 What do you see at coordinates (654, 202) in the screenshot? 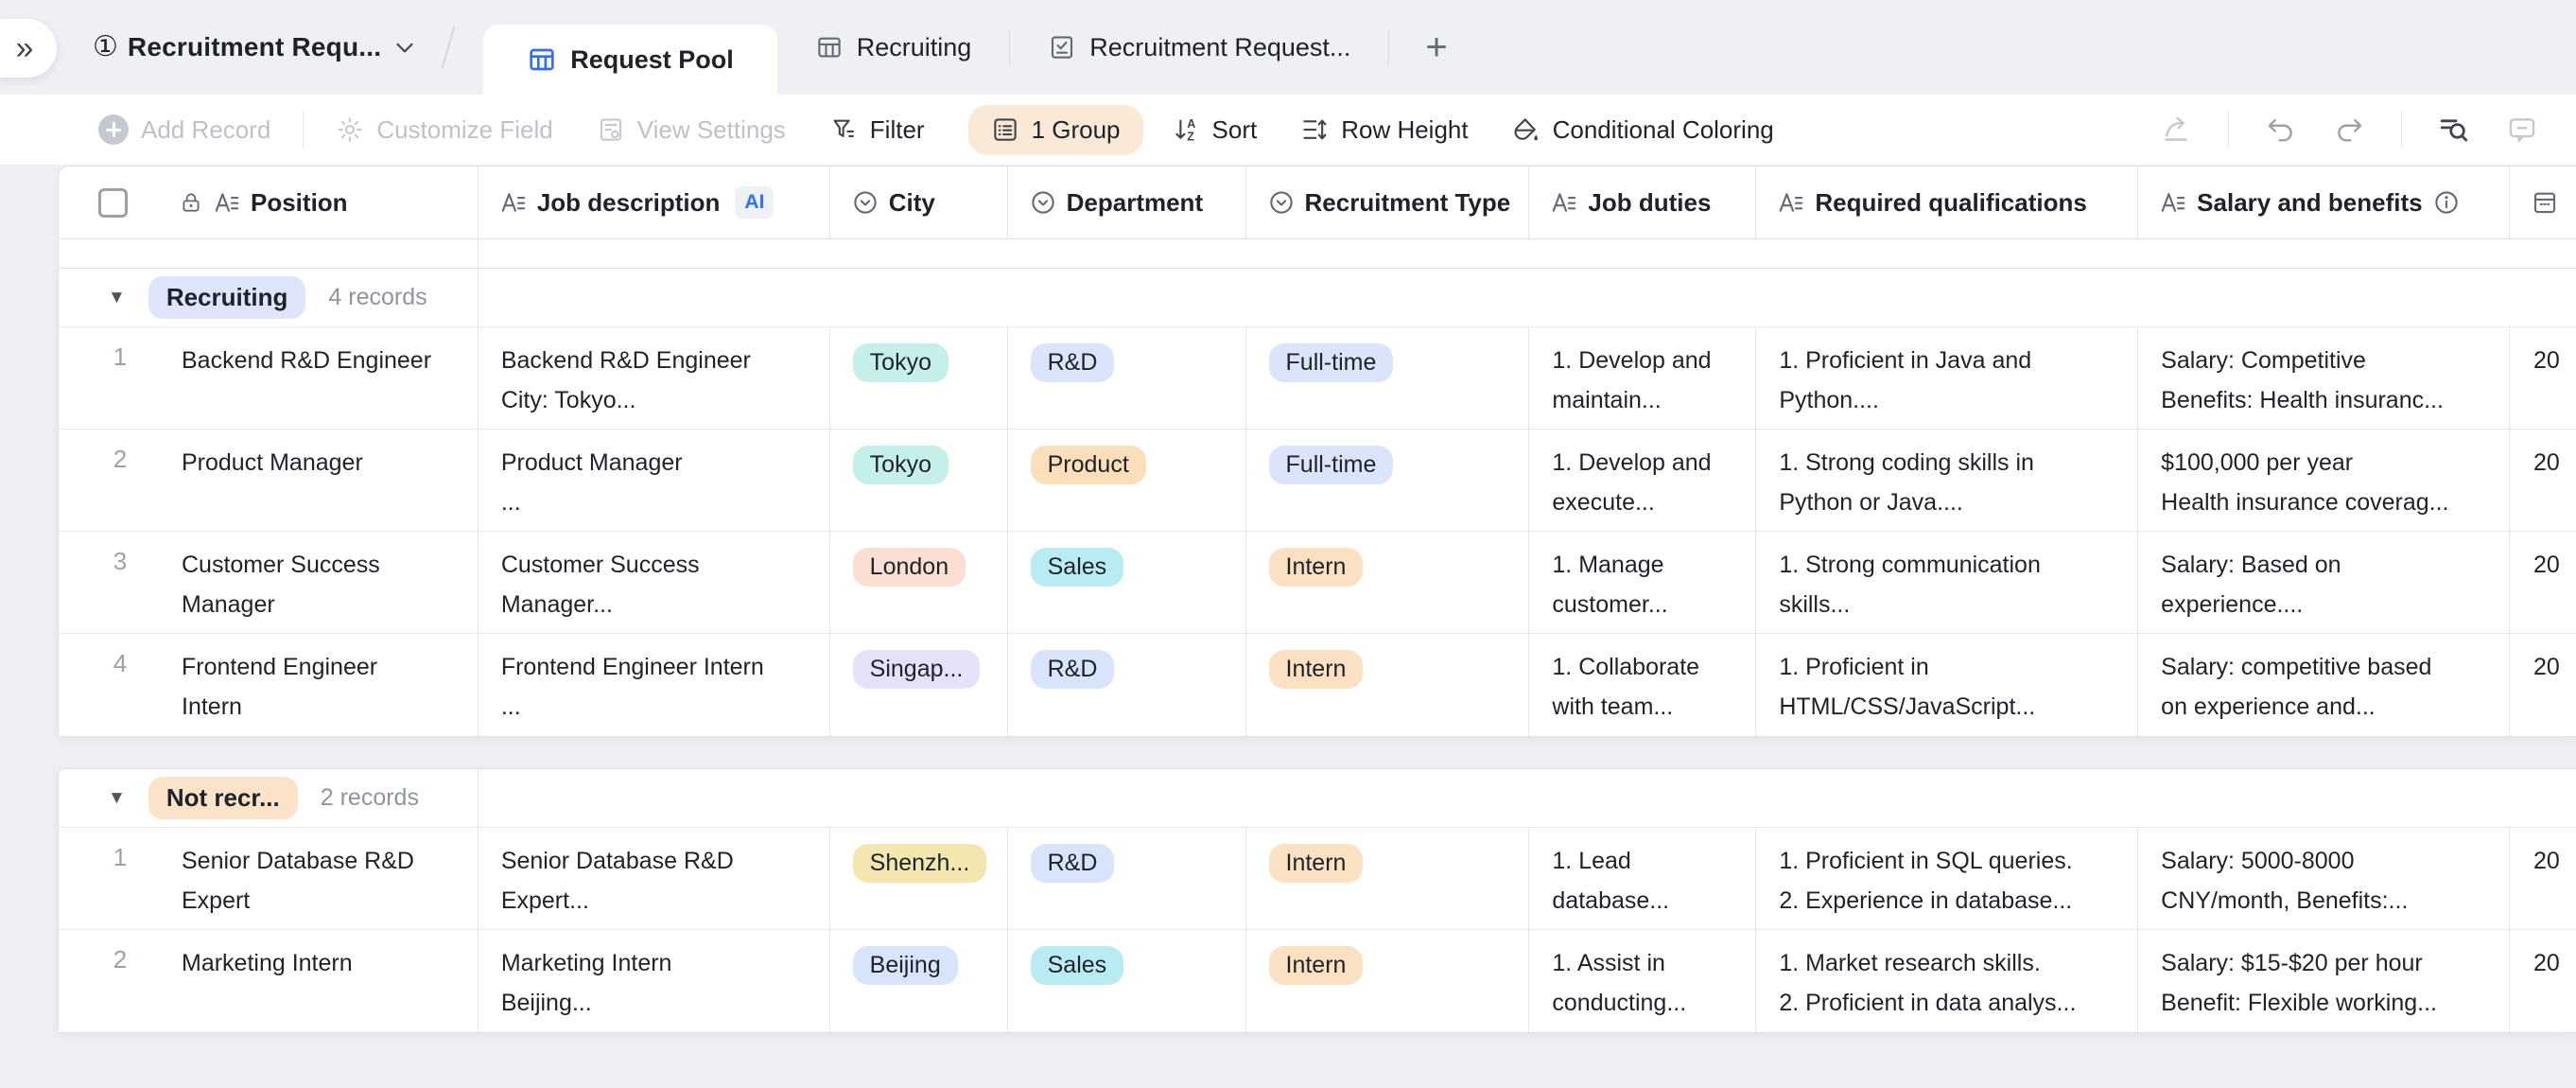
I see `column-header-job-description: Job description AI` at bounding box center [654, 202].